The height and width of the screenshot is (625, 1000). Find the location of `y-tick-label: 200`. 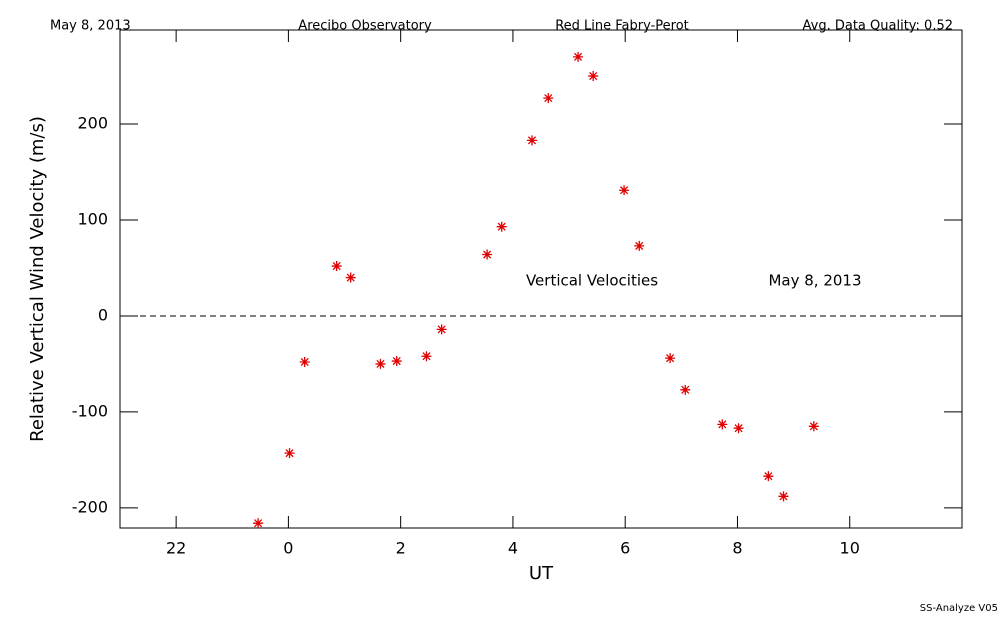

y-tick-label: 200 is located at coordinates (92, 123).